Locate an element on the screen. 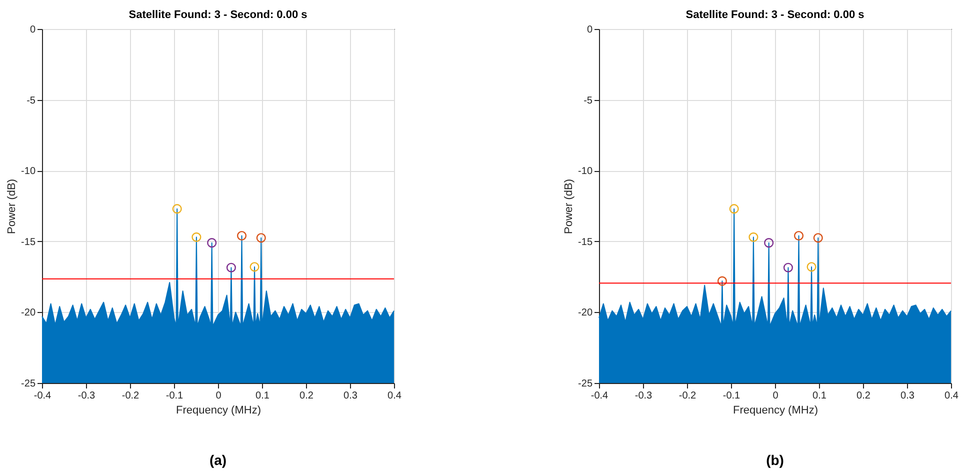 Image resolution: width=968 pixels, height=475 pixels. text: (a) is located at coordinates (218, 460).